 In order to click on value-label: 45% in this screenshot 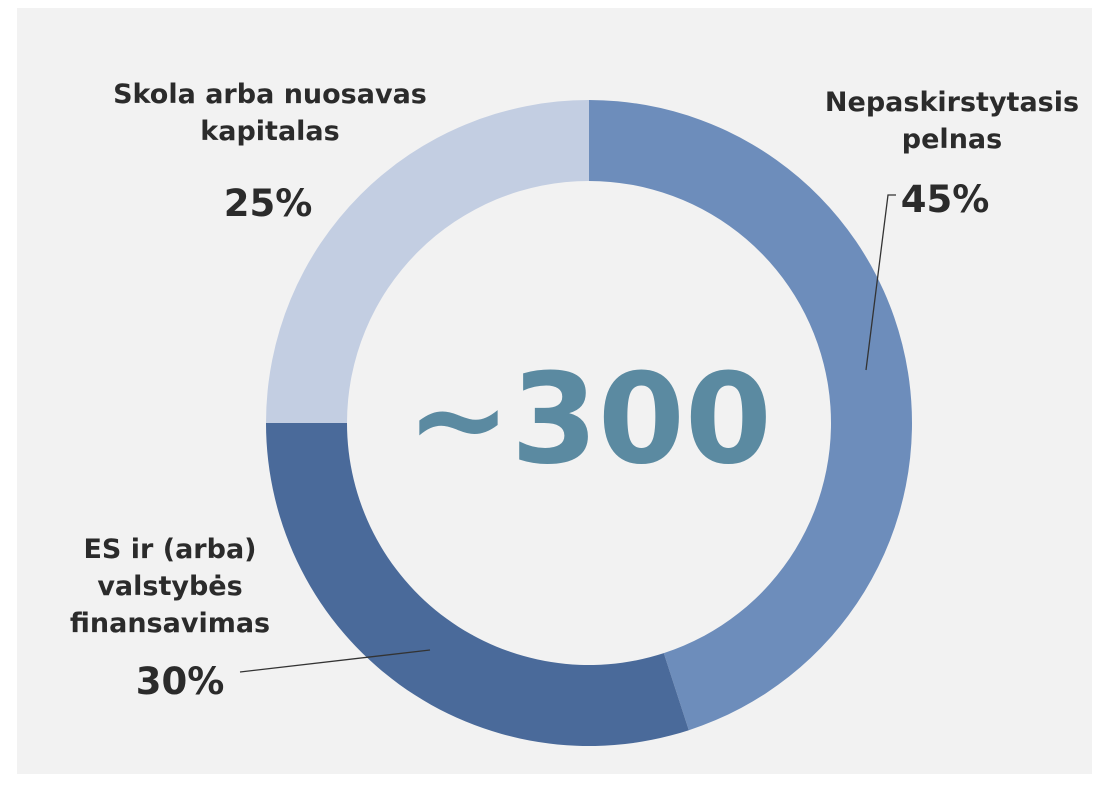, I will do `click(945, 199)`.